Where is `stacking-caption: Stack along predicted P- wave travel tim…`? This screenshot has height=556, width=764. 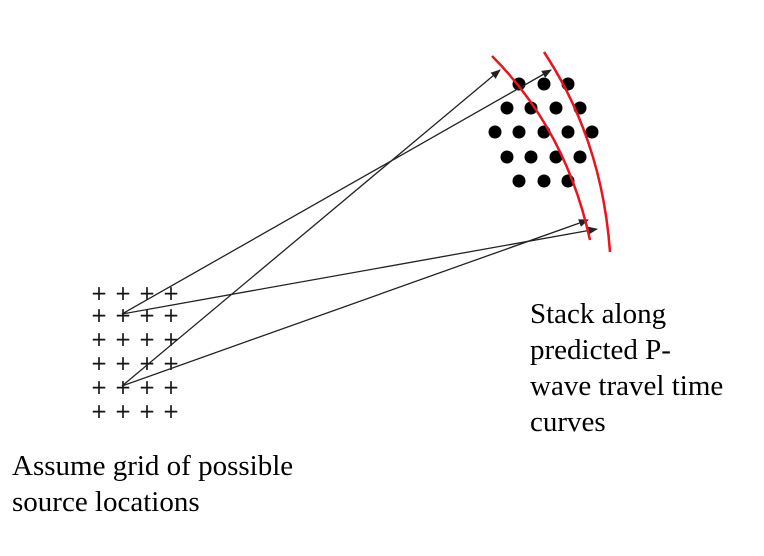
stacking-caption: Stack along predicted P- wave travel tim… is located at coordinates (627, 368).